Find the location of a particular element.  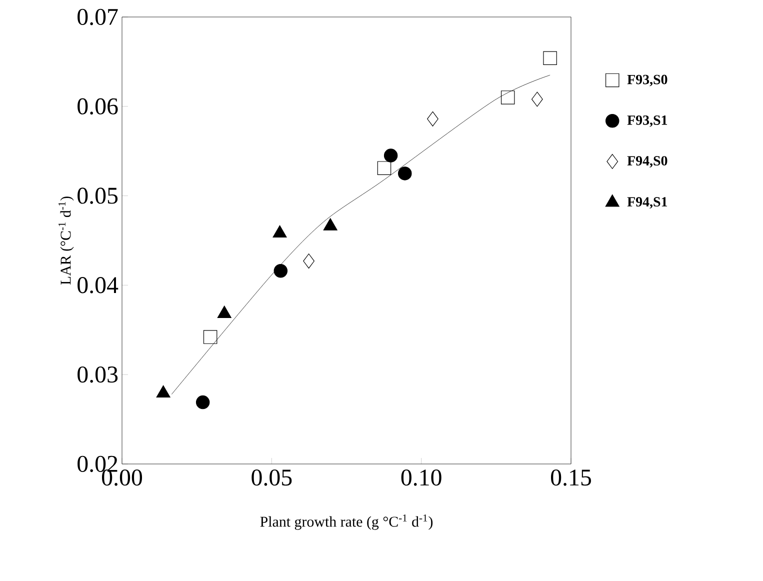

y-tick-label: 0.07 is located at coordinates (98, 17).